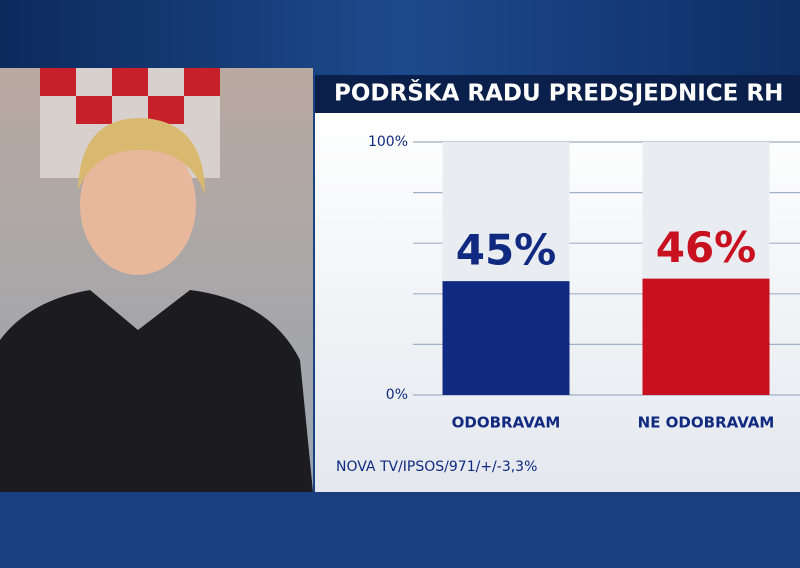 This screenshot has width=800, height=568. What do you see at coordinates (397, 395) in the screenshot?
I see `y-tick-label: 0%` at bounding box center [397, 395].